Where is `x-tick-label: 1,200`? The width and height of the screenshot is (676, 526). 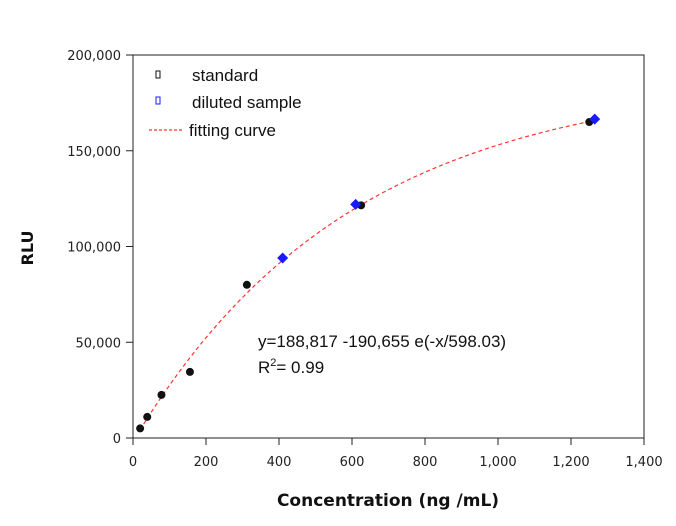
x-tick-label: 1,200 is located at coordinates (570, 462).